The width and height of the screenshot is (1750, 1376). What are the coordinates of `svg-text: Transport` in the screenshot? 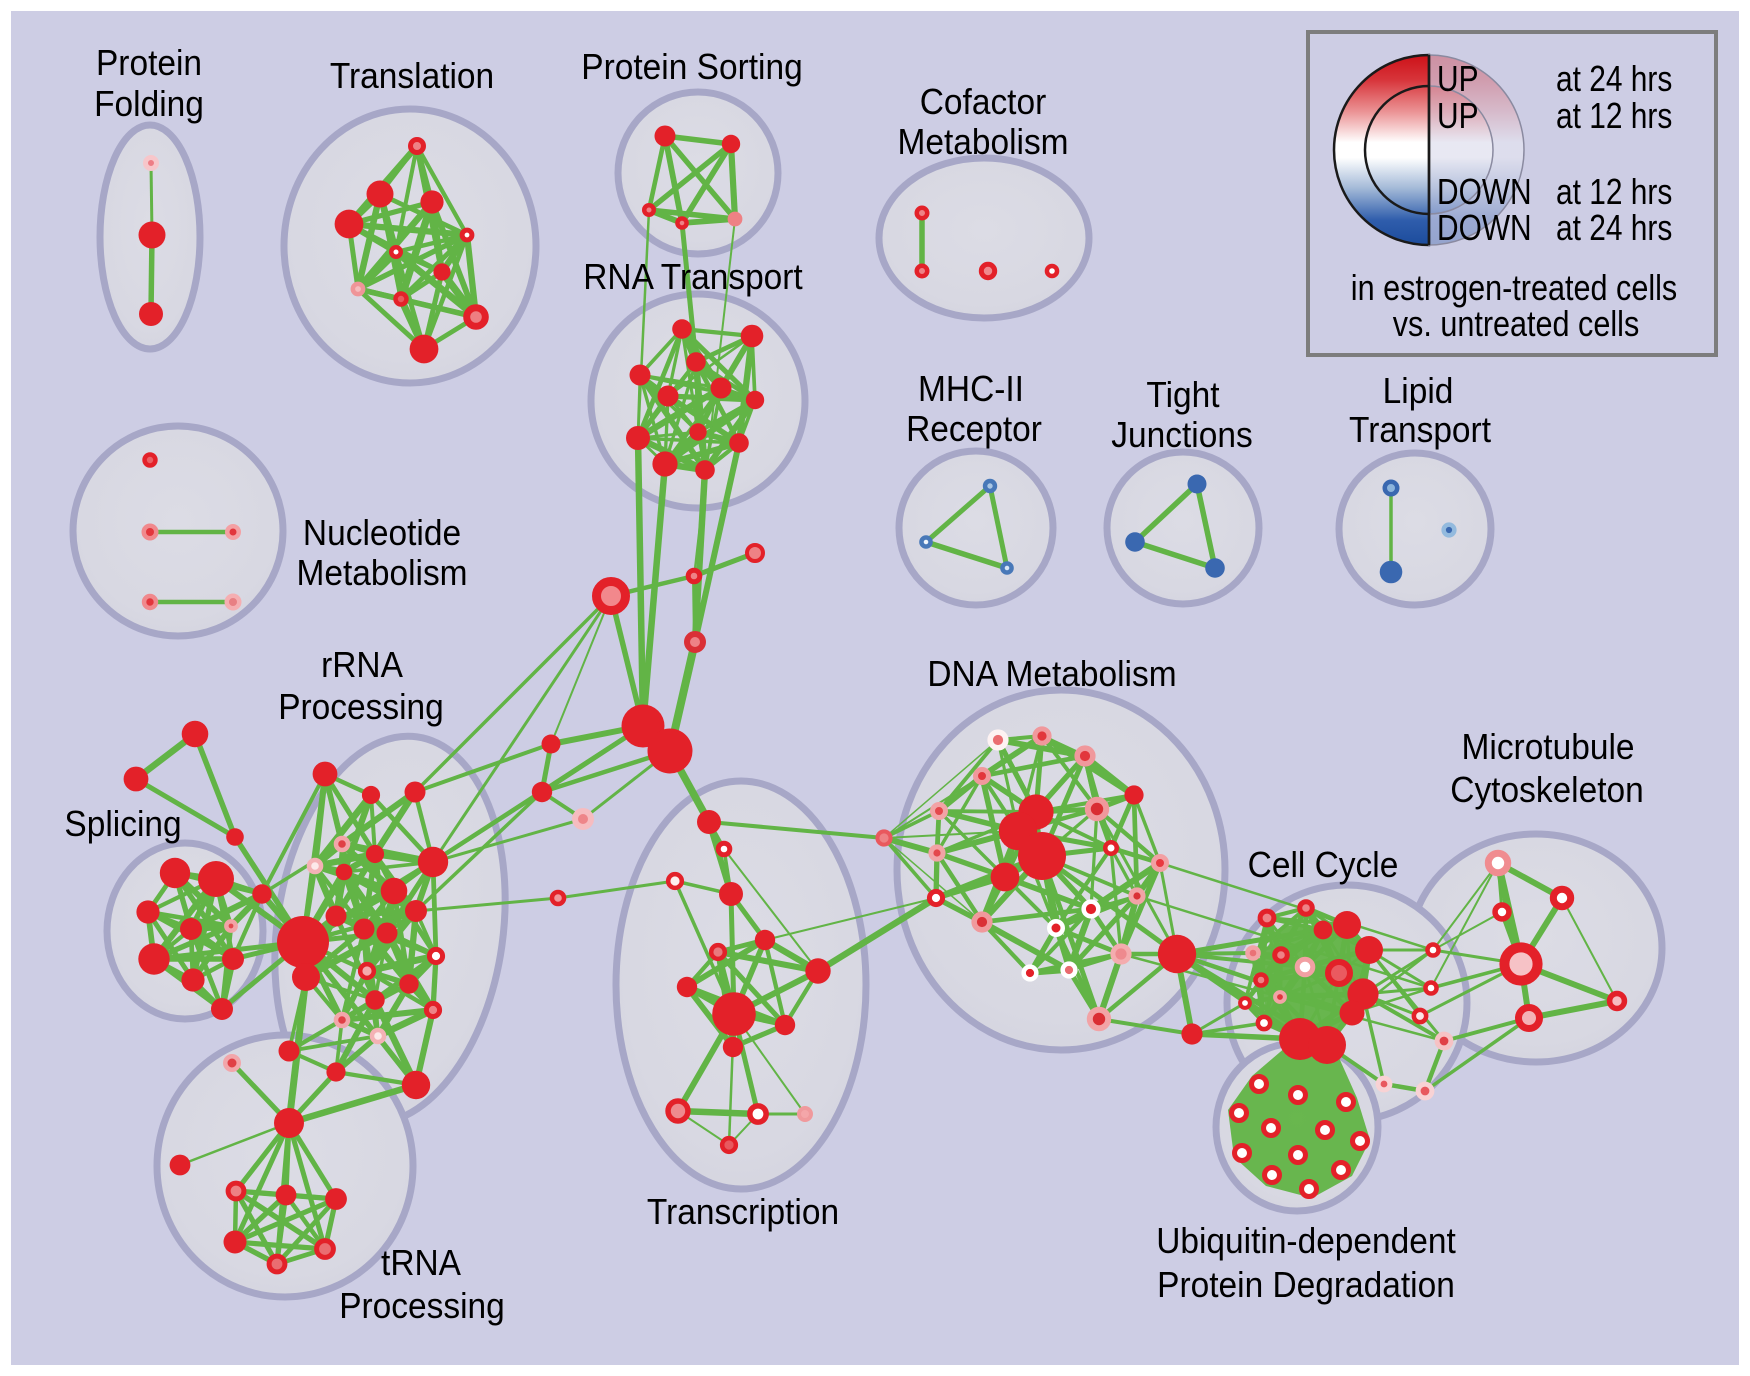 It's located at (1420, 430).